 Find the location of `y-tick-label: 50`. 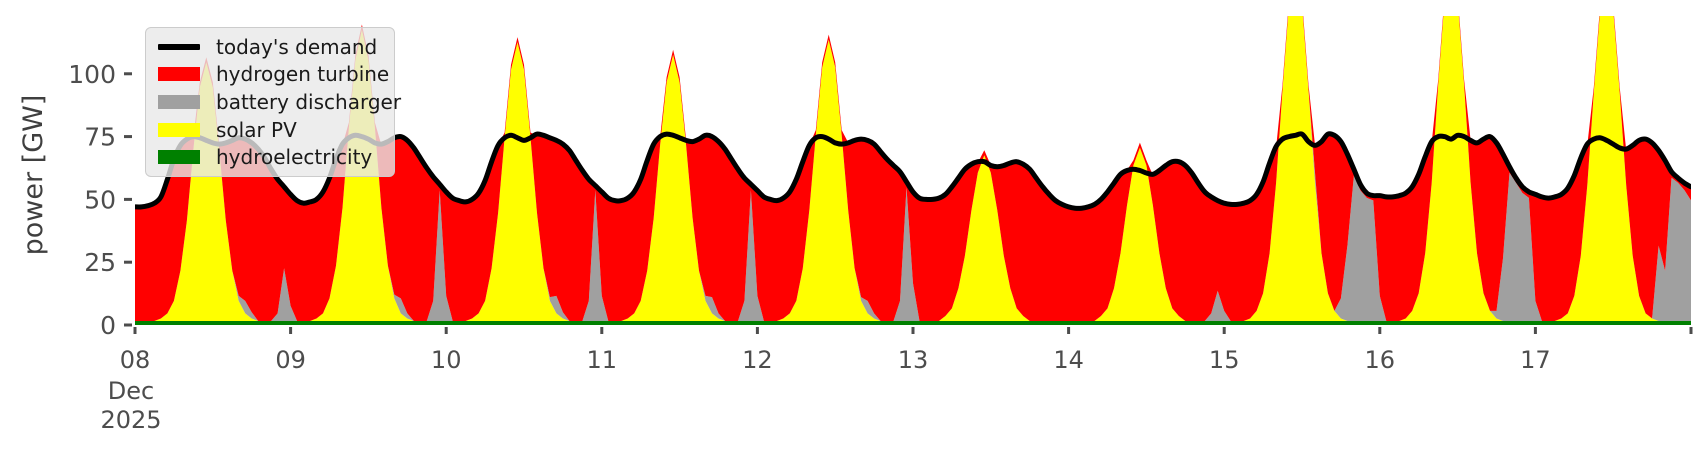

y-tick-label: 50 is located at coordinates (100, 199).